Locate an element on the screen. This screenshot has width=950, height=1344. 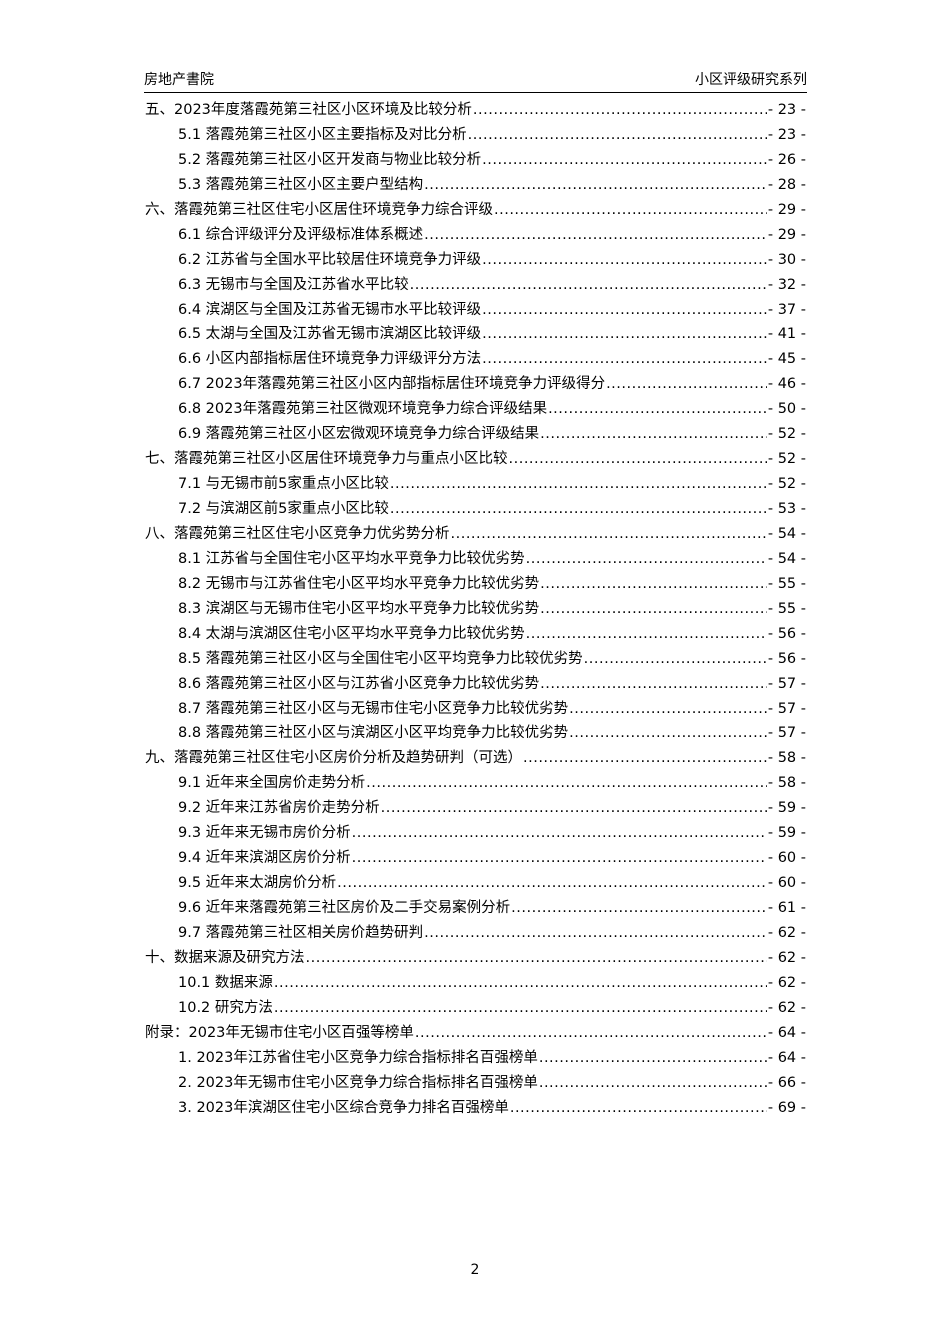
toc-entry: 8.4 太湖与滨湖区住宅小区平均水平竞争力比较优劣势 - 56 - is located at coordinates (475, 634).